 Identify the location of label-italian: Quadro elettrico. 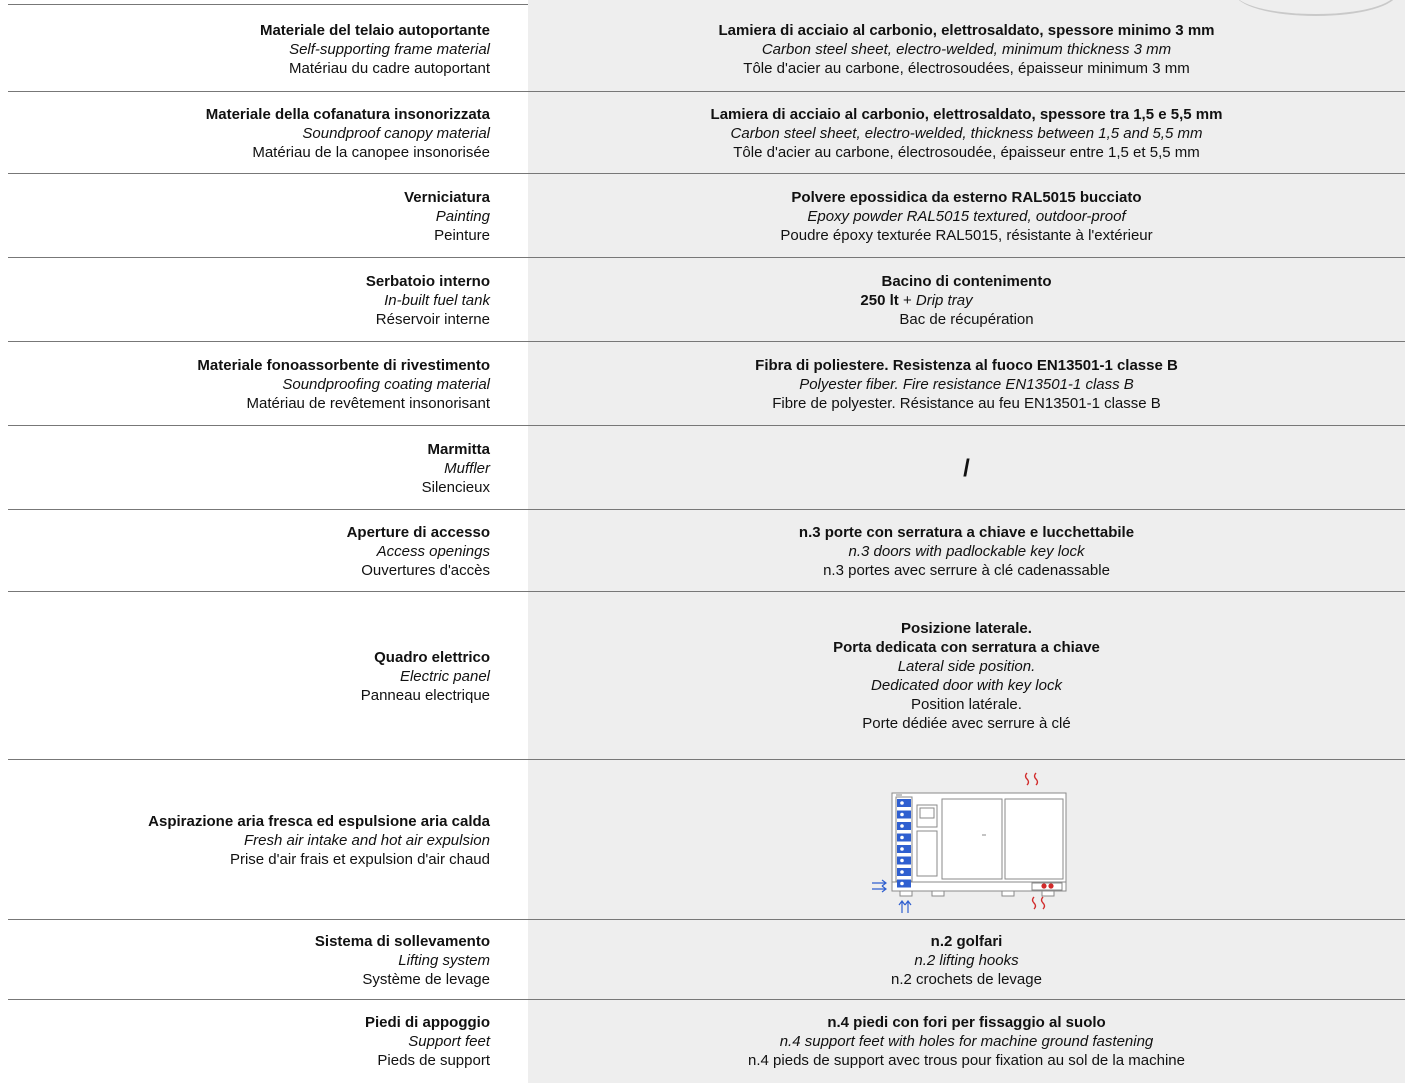
(432, 657).